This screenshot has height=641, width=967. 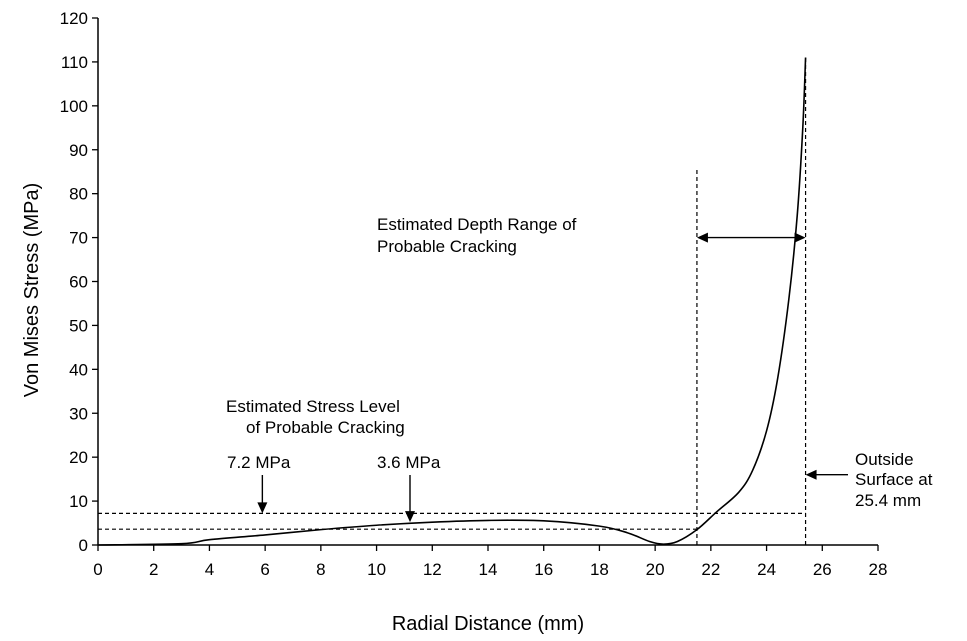 What do you see at coordinates (488, 624) in the screenshot?
I see `x-axis-title: Radial Distance (mm)` at bounding box center [488, 624].